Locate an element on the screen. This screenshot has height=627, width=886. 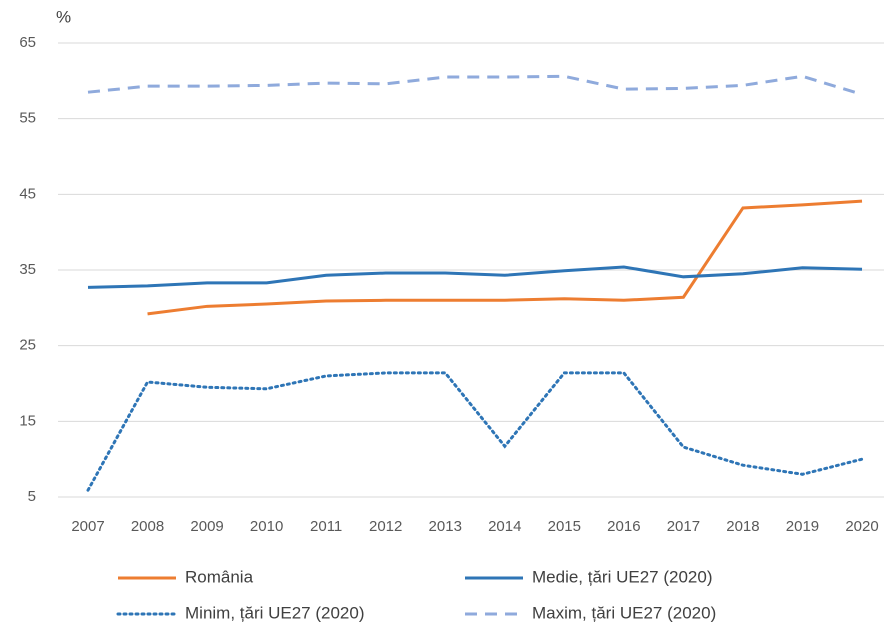
x-tick-label: 2011 is located at coordinates (326, 526).